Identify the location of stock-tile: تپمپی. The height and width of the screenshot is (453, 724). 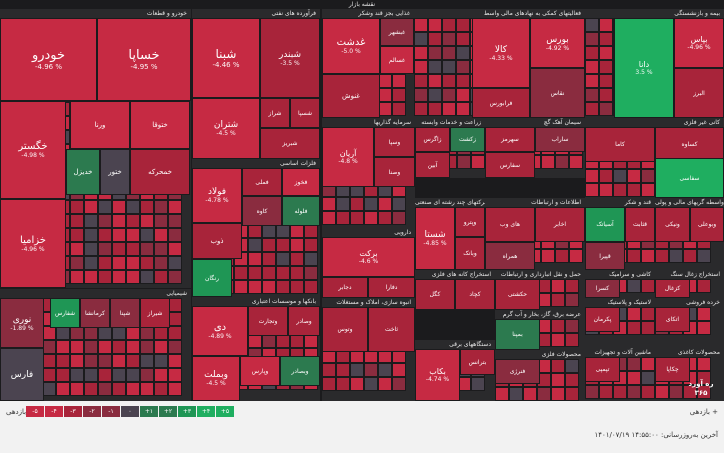
(602, 369).